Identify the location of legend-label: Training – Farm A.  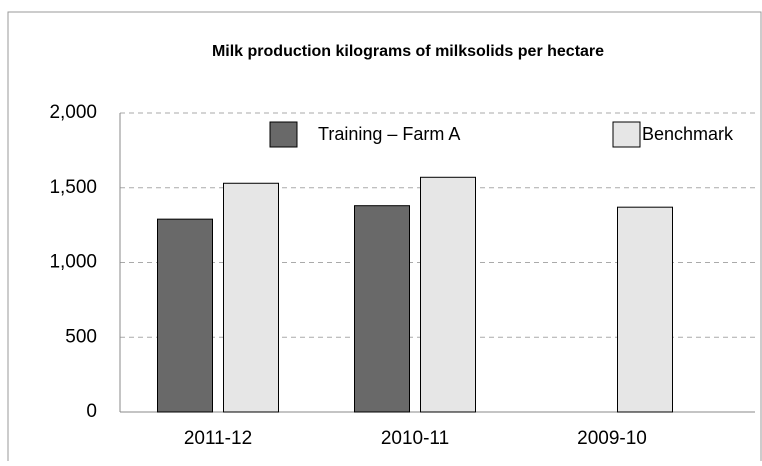
(389, 134).